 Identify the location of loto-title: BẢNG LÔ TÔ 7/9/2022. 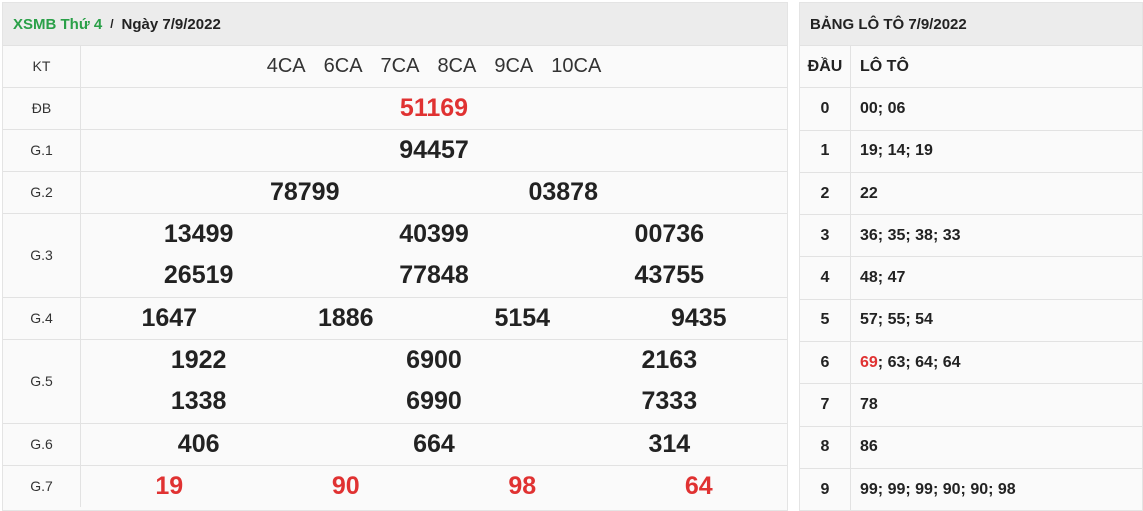
(971, 24).